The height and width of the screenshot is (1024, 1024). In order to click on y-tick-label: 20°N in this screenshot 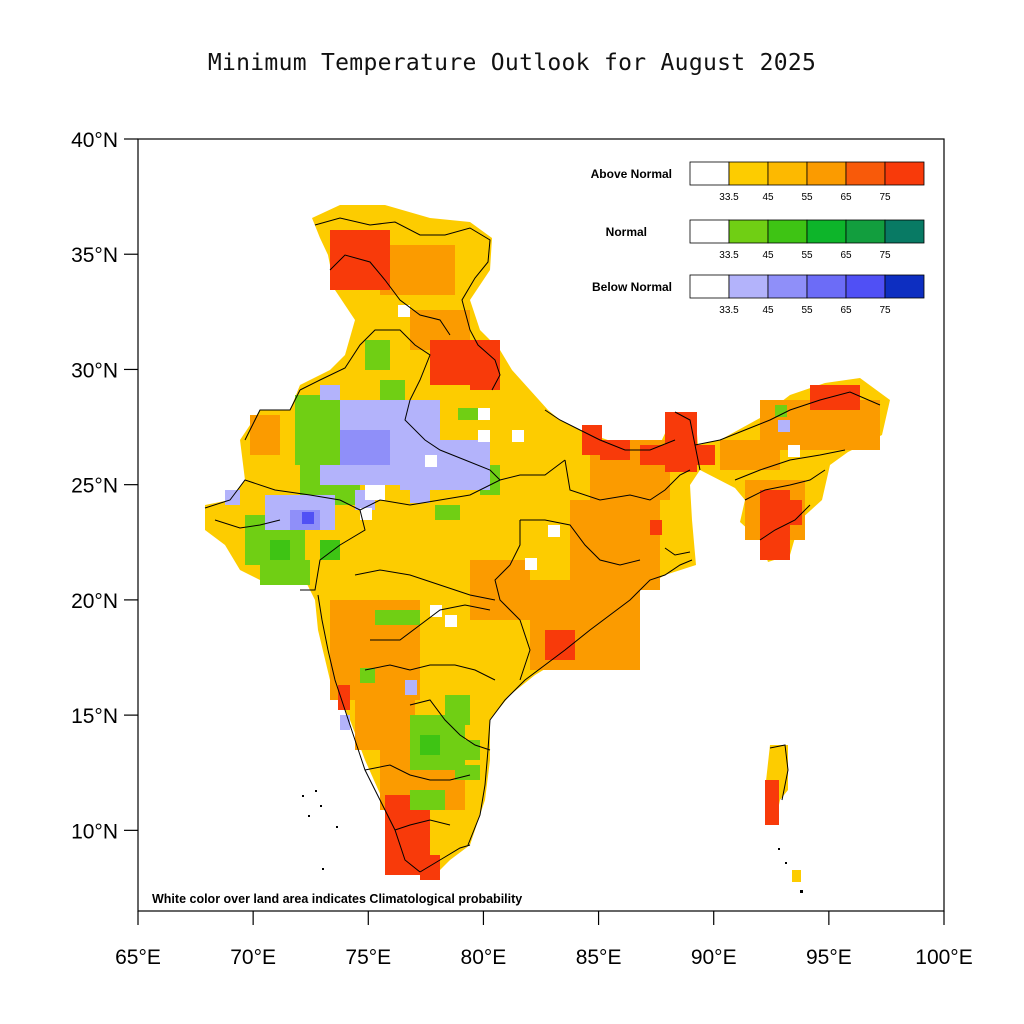, I will do `click(94, 601)`.